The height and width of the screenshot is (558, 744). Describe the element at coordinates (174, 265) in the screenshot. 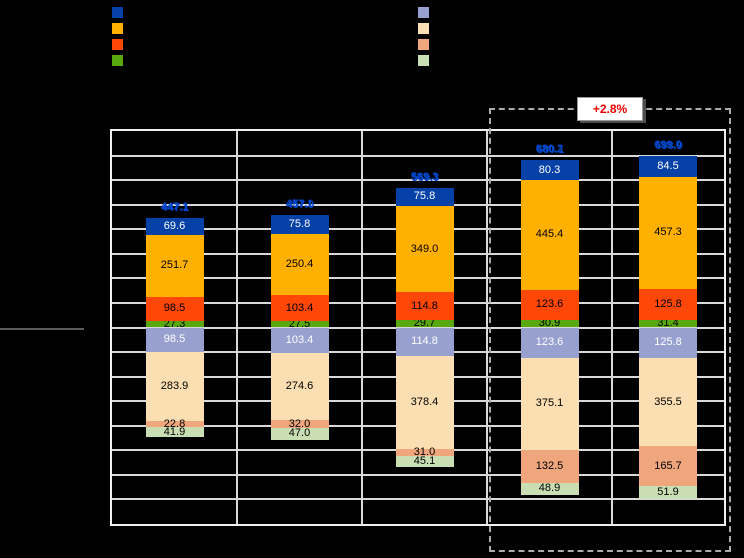

I see `bar-segment-amber: 251.7` at that location.